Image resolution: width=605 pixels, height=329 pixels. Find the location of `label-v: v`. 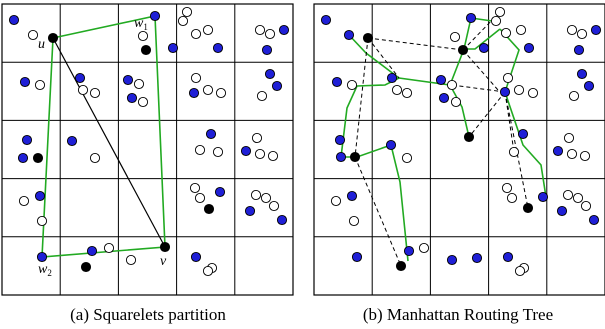

label-v: v is located at coordinates (163, 261).